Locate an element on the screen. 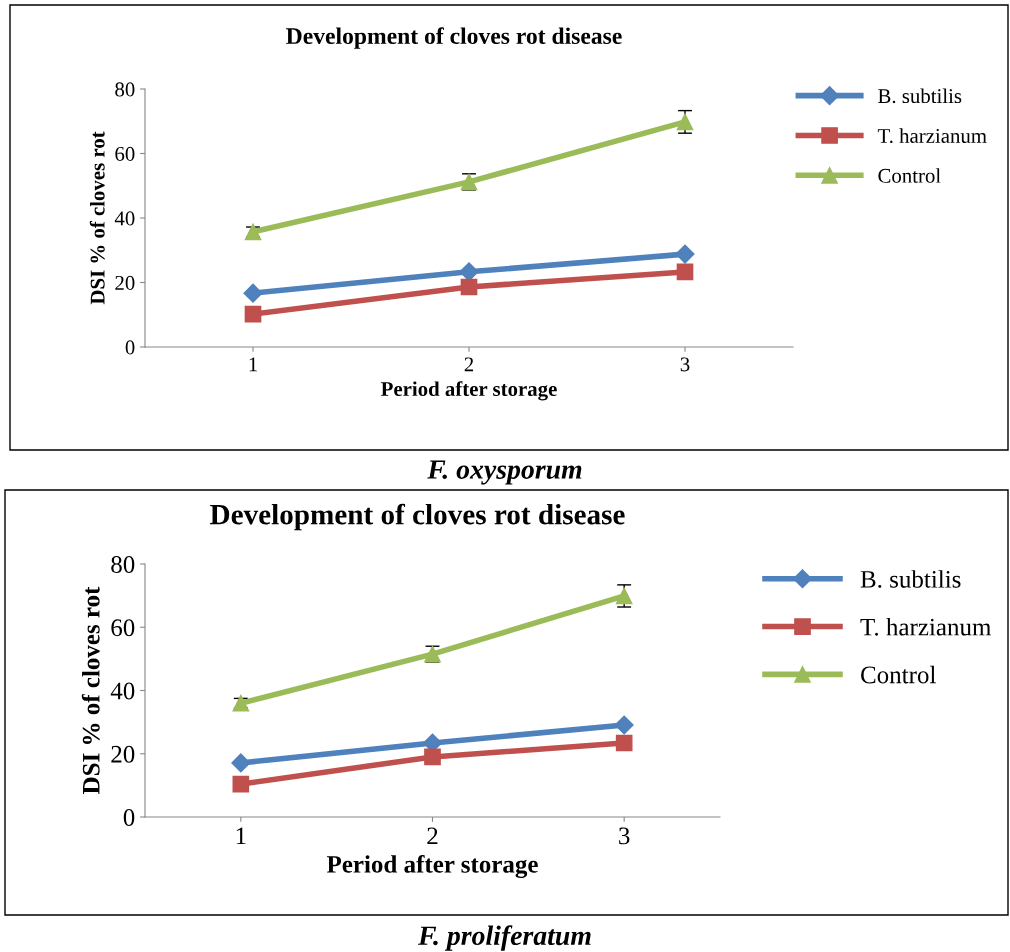 The width and height of the screenshot is (1010, 952). text: F. oxysporum is located at coordinates (504, 472).